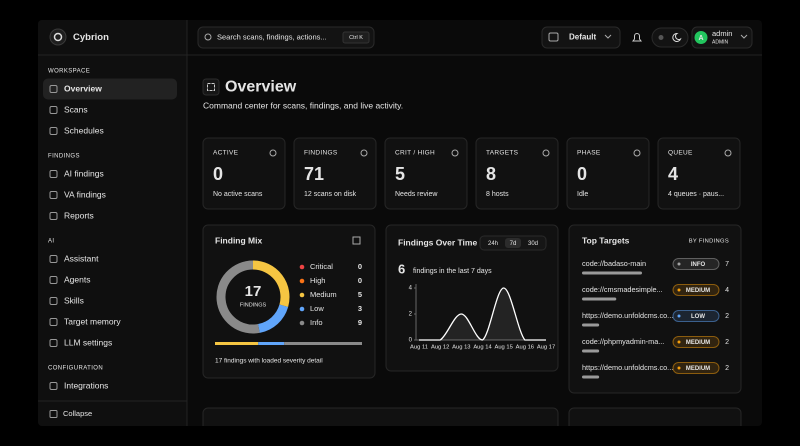 This screenshot has height=446, width=800. Describe the element at coordinates (437, 242) in the screenshot. I see `card-title: Findings Over Time` at that location.